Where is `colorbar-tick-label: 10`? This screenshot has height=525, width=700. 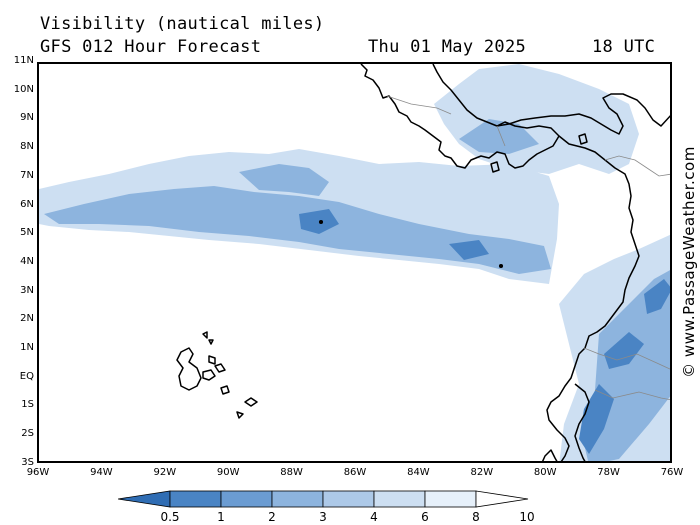 colorbar-tick-label: 10 is located at coordinates (527, 517).